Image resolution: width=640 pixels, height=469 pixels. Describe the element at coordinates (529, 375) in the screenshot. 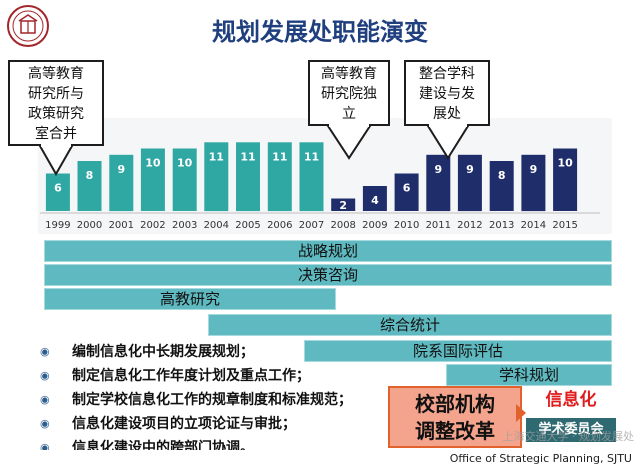

I see `band-discipline-planning: 学科规划` at that location.